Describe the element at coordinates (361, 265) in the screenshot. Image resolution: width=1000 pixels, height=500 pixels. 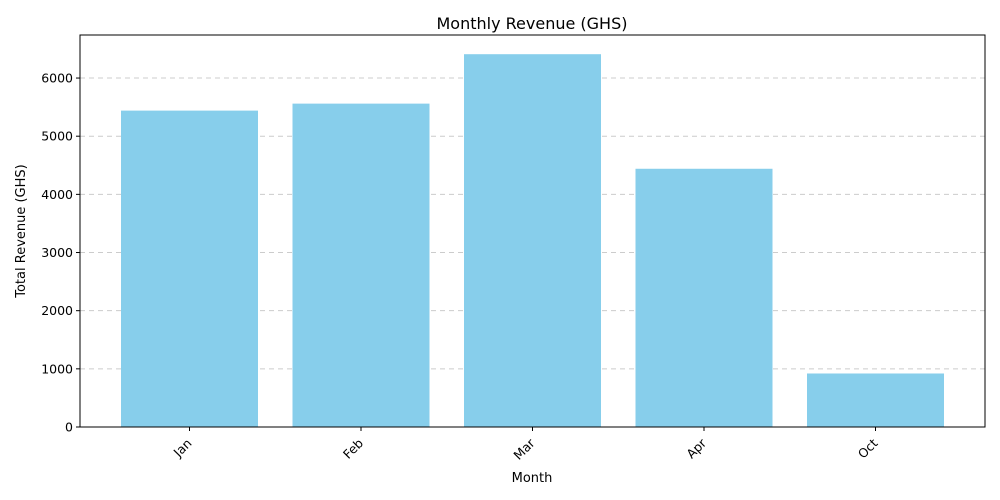
I see `bar-feb` at that location.